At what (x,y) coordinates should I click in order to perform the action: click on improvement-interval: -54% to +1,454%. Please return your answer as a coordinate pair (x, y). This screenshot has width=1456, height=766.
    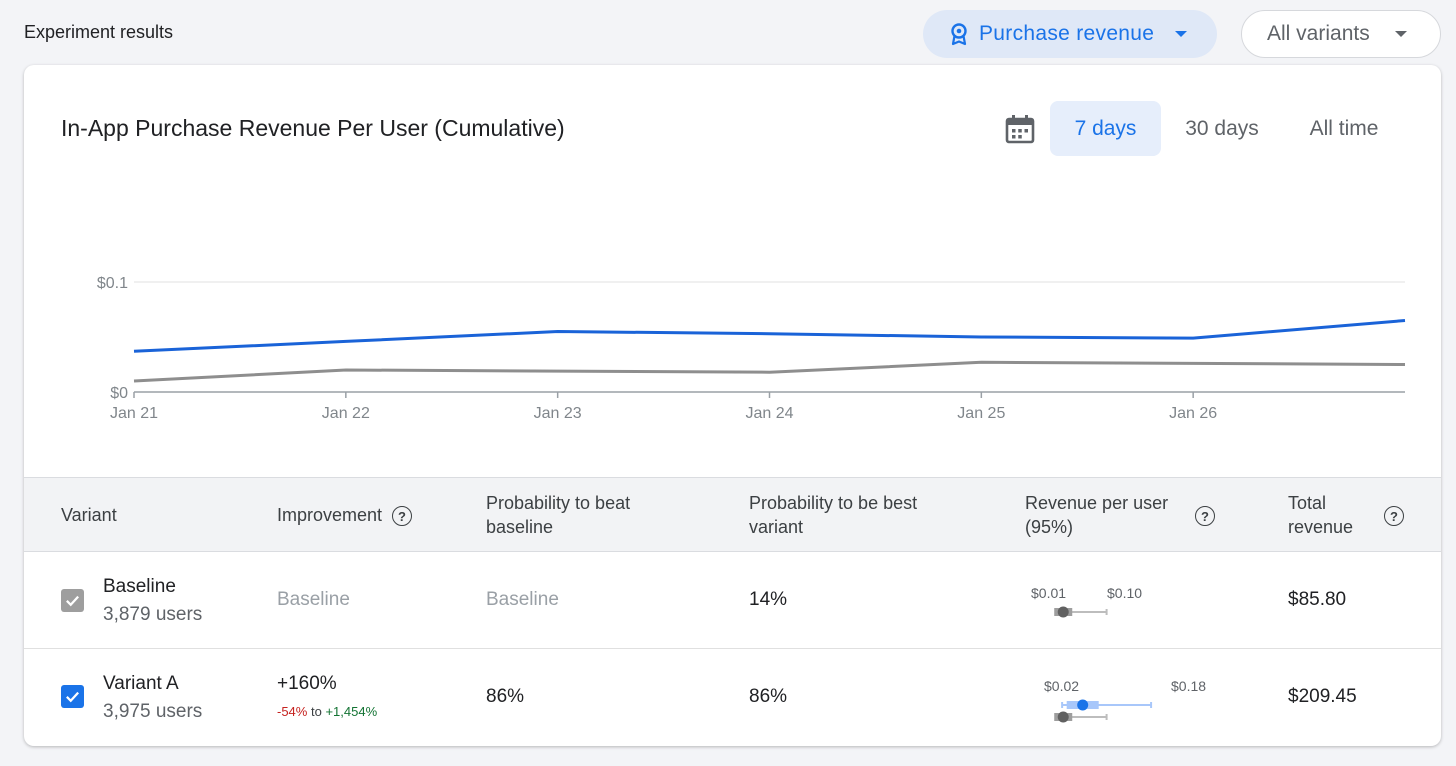
    Looking at the image, I should click on (327, 711).